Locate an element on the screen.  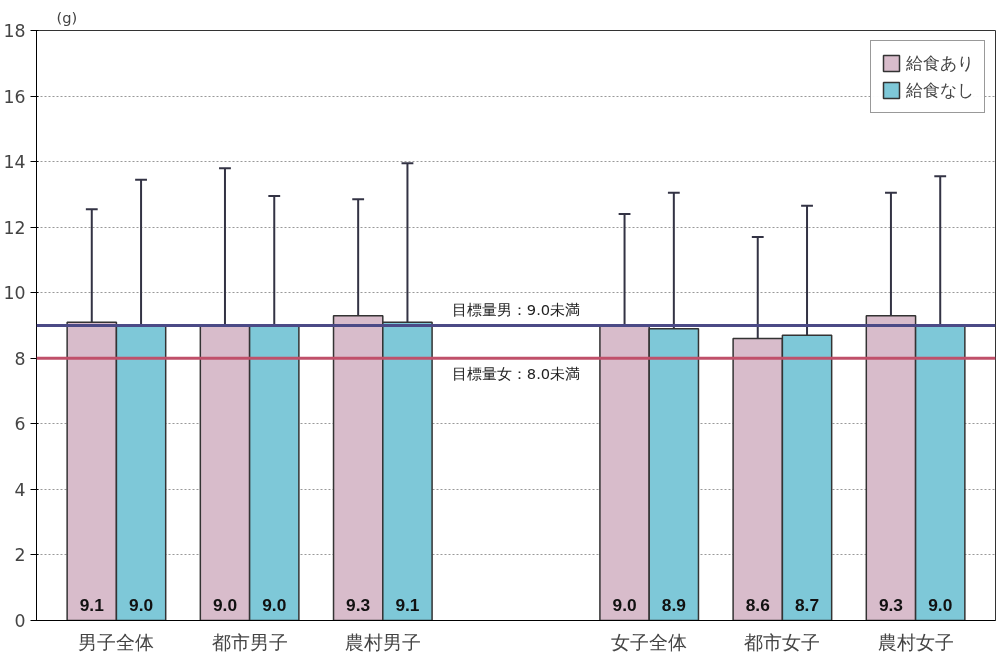
data-label: 8.6 is located at coordinates (758, 604).